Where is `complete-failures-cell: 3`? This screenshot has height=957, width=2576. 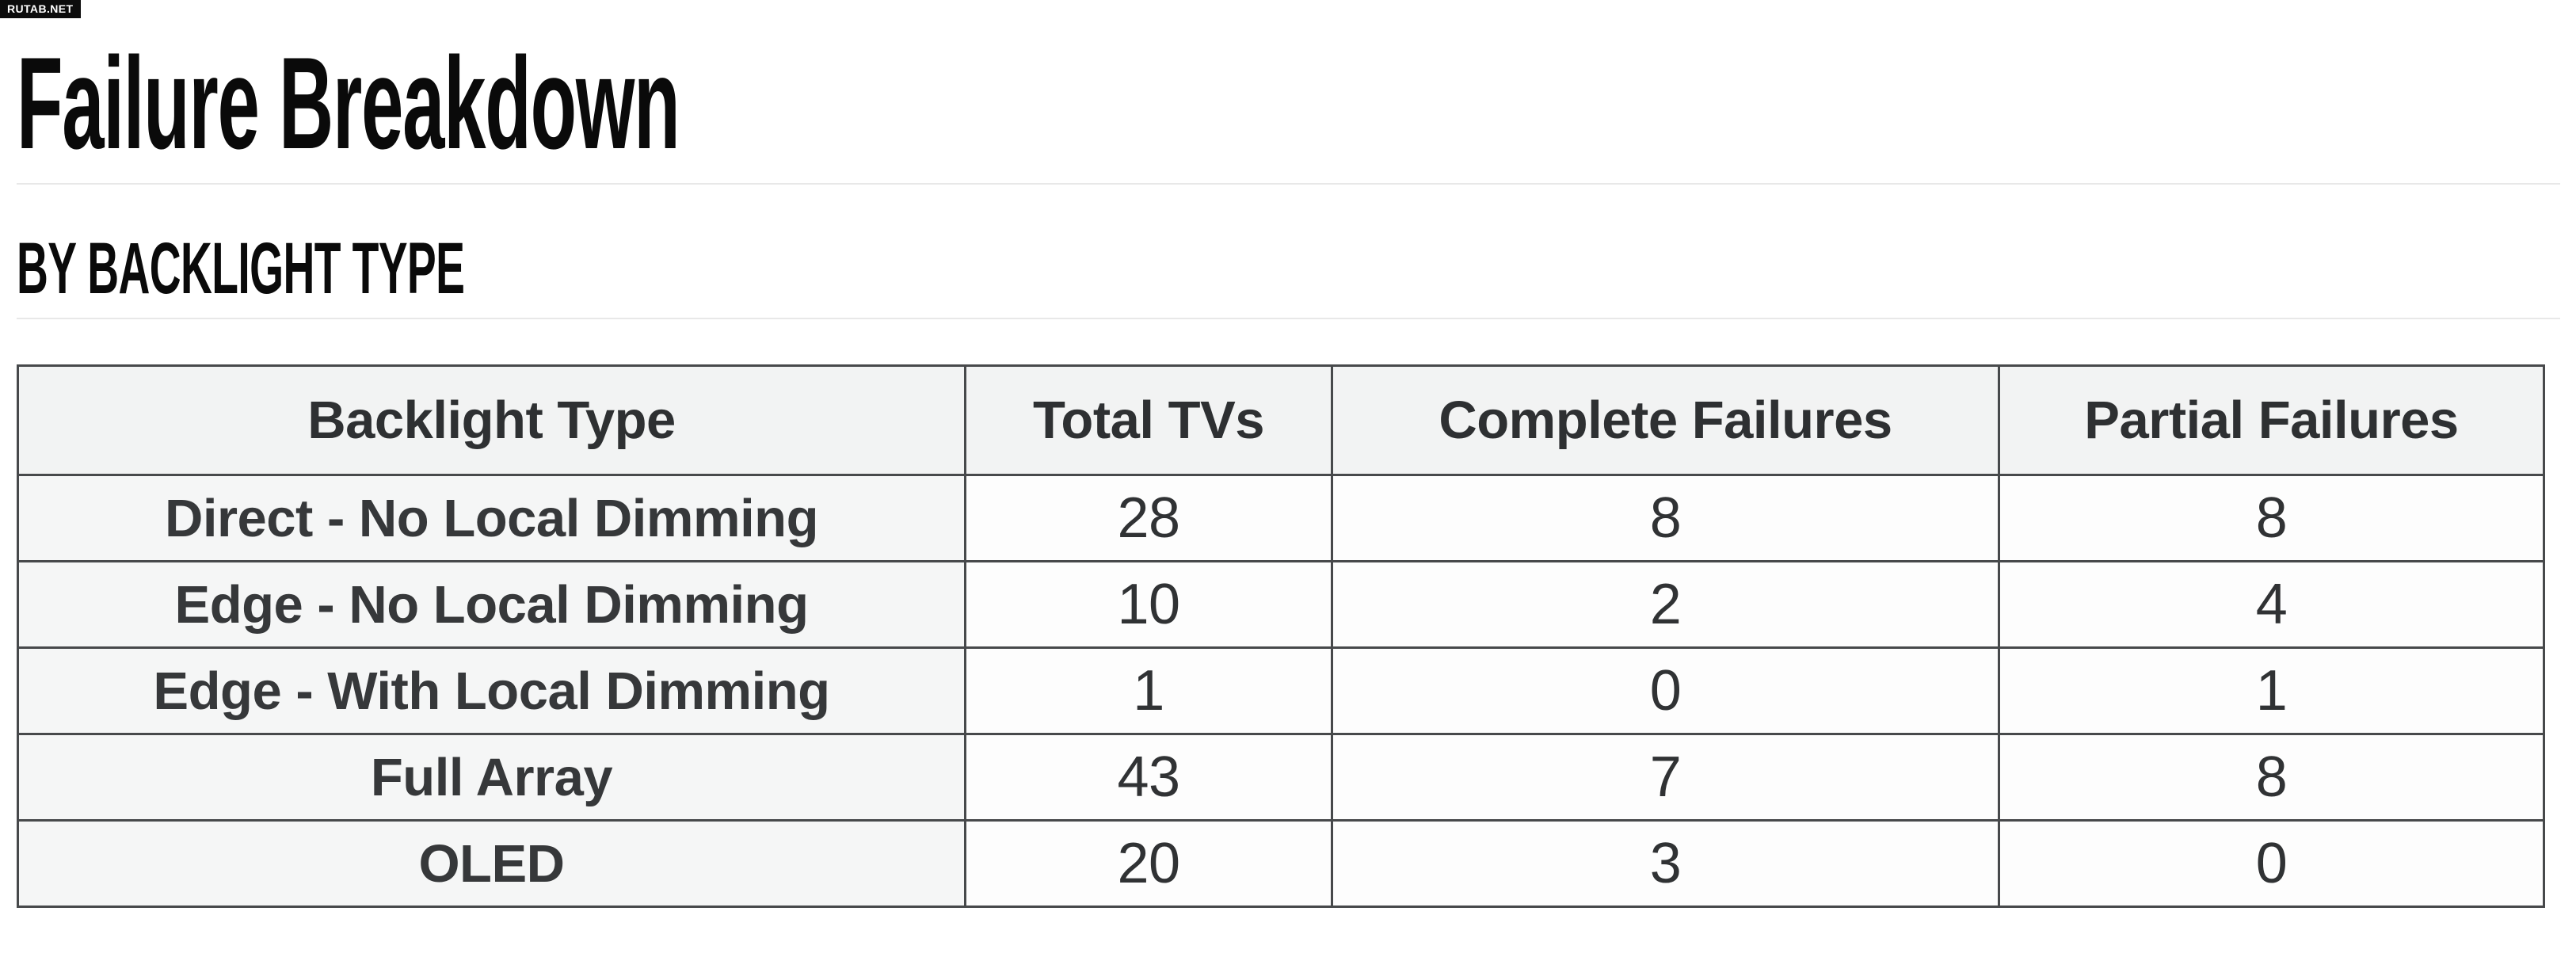
complete-failures-cell: 3 is located at coordinates (1666, 864).